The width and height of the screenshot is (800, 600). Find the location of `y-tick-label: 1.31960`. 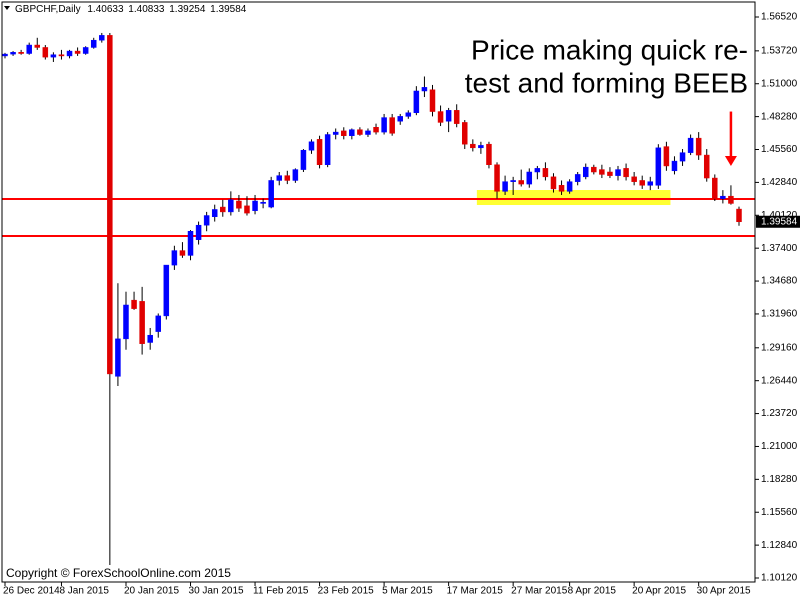

y-tick-label: 1.31960 is located at coordinates (779, 314).